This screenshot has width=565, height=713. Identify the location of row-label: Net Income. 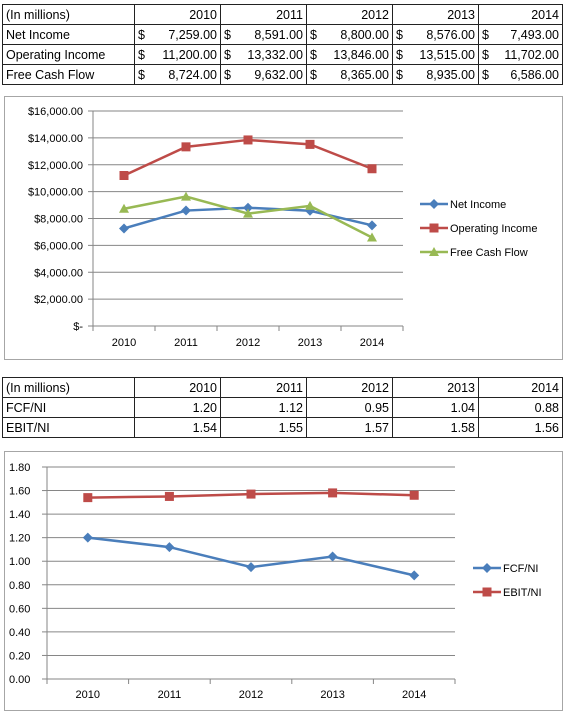
(68, 34).